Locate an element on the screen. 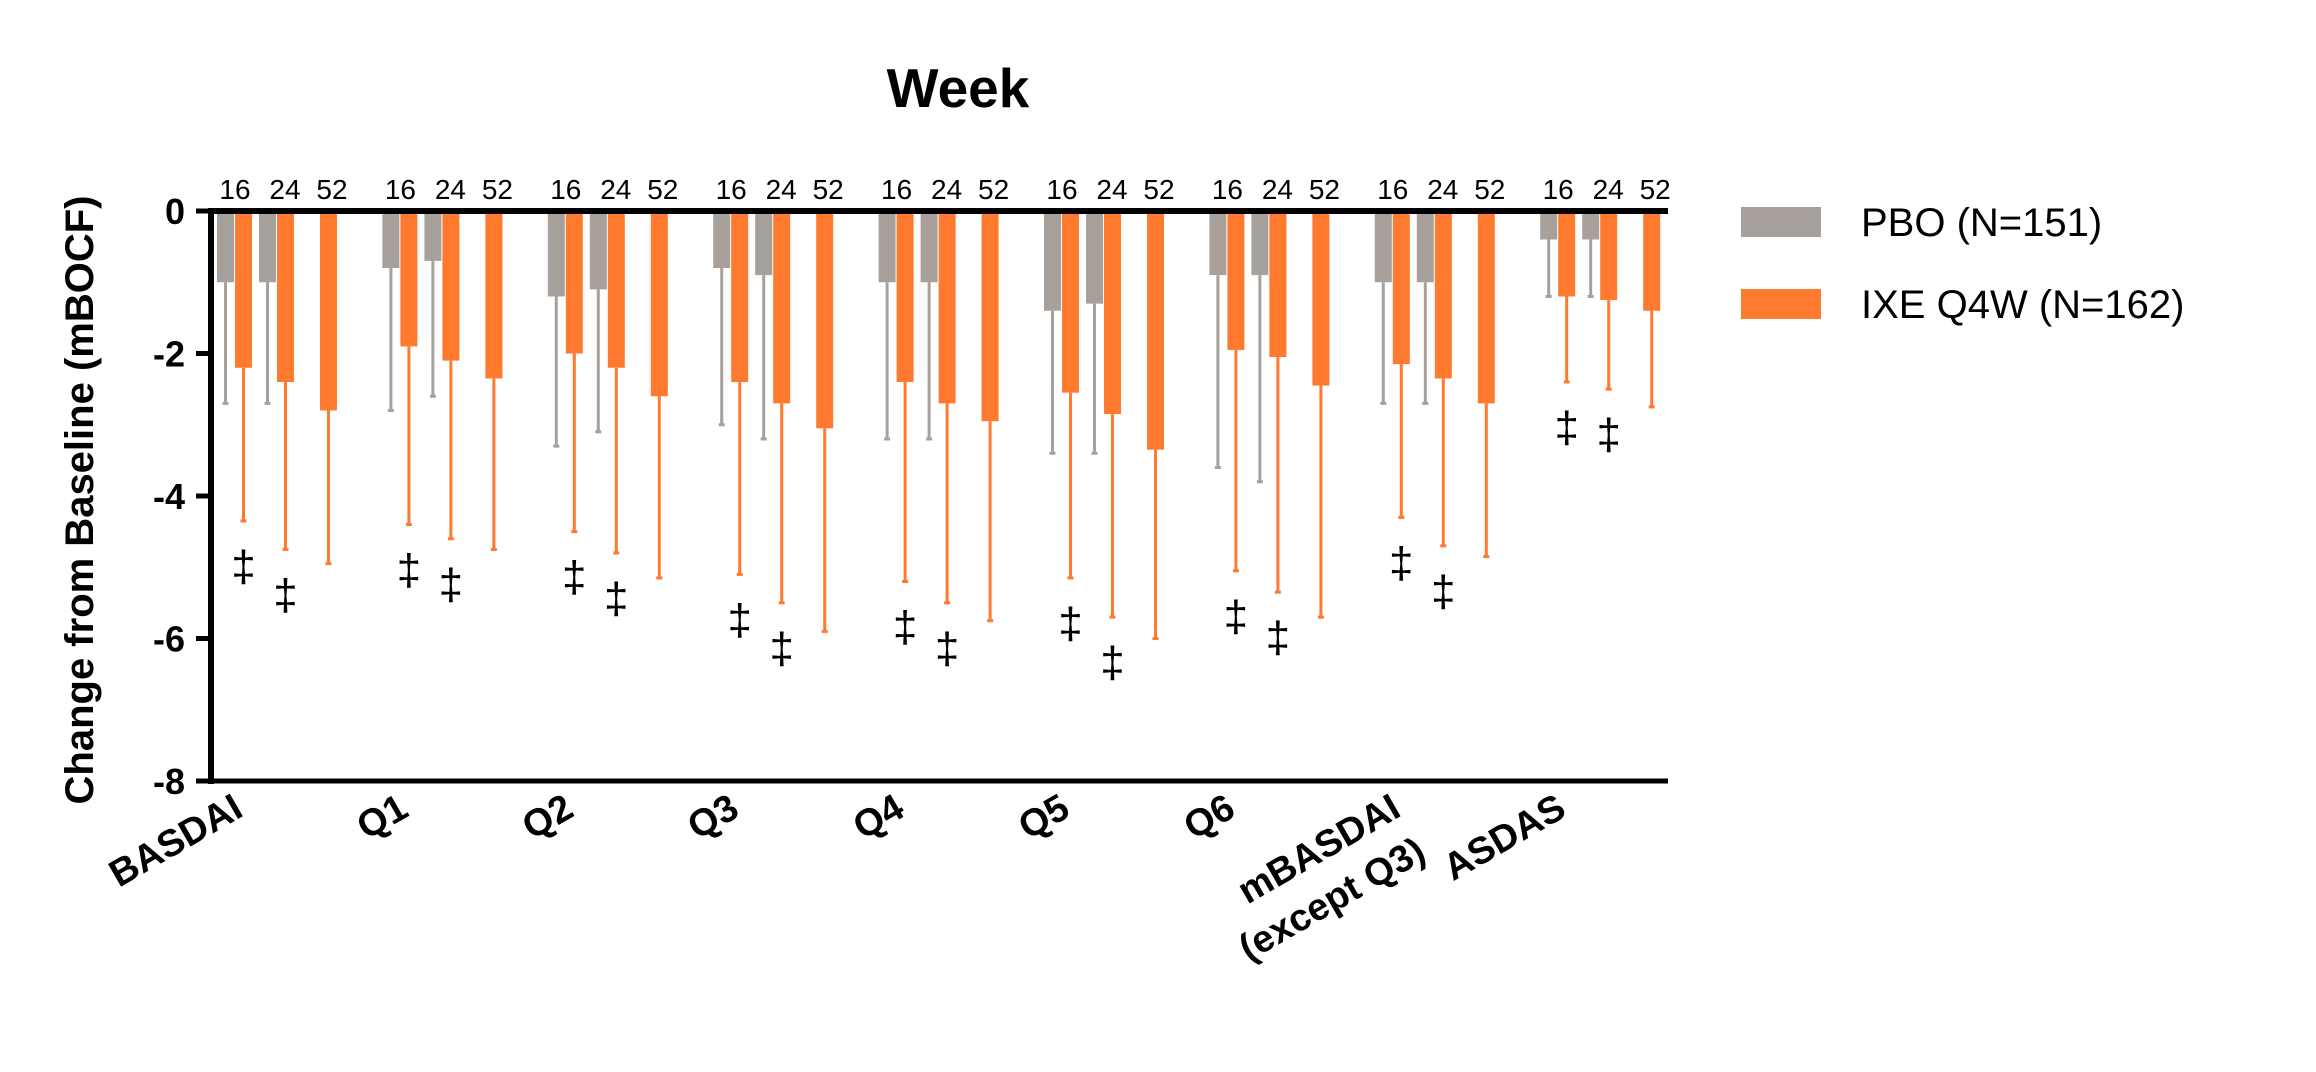 The width and height of the screenshot is (2316, 1072). category-label-group: ASDAS is located at coordinates (1504, 837).